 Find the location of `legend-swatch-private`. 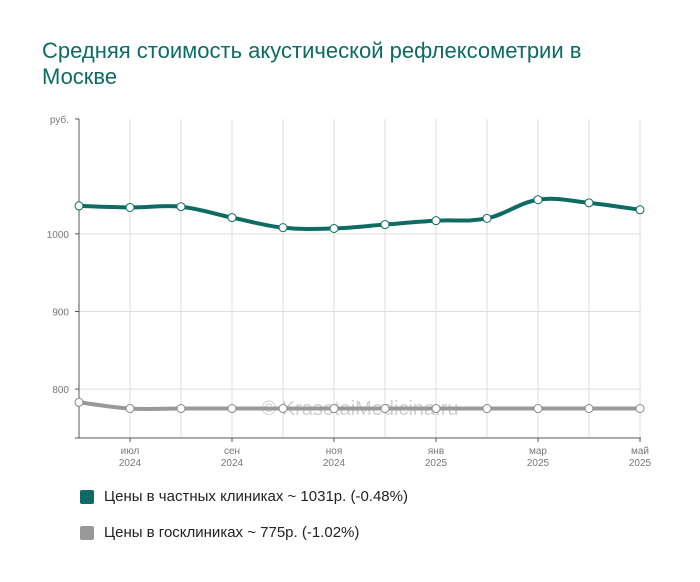

legend-swatch-private is located at coordinates (87, 496).